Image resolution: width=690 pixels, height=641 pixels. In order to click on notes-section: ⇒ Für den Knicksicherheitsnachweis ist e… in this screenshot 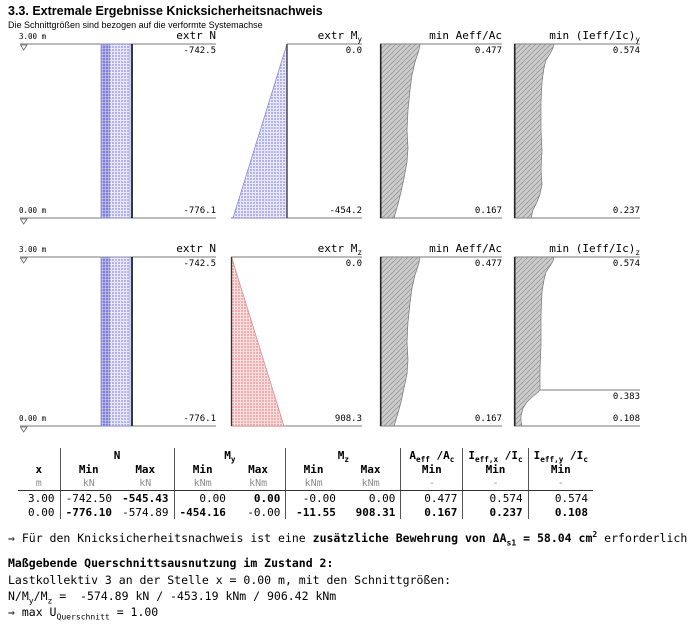, I will do `click(349, 576)`.